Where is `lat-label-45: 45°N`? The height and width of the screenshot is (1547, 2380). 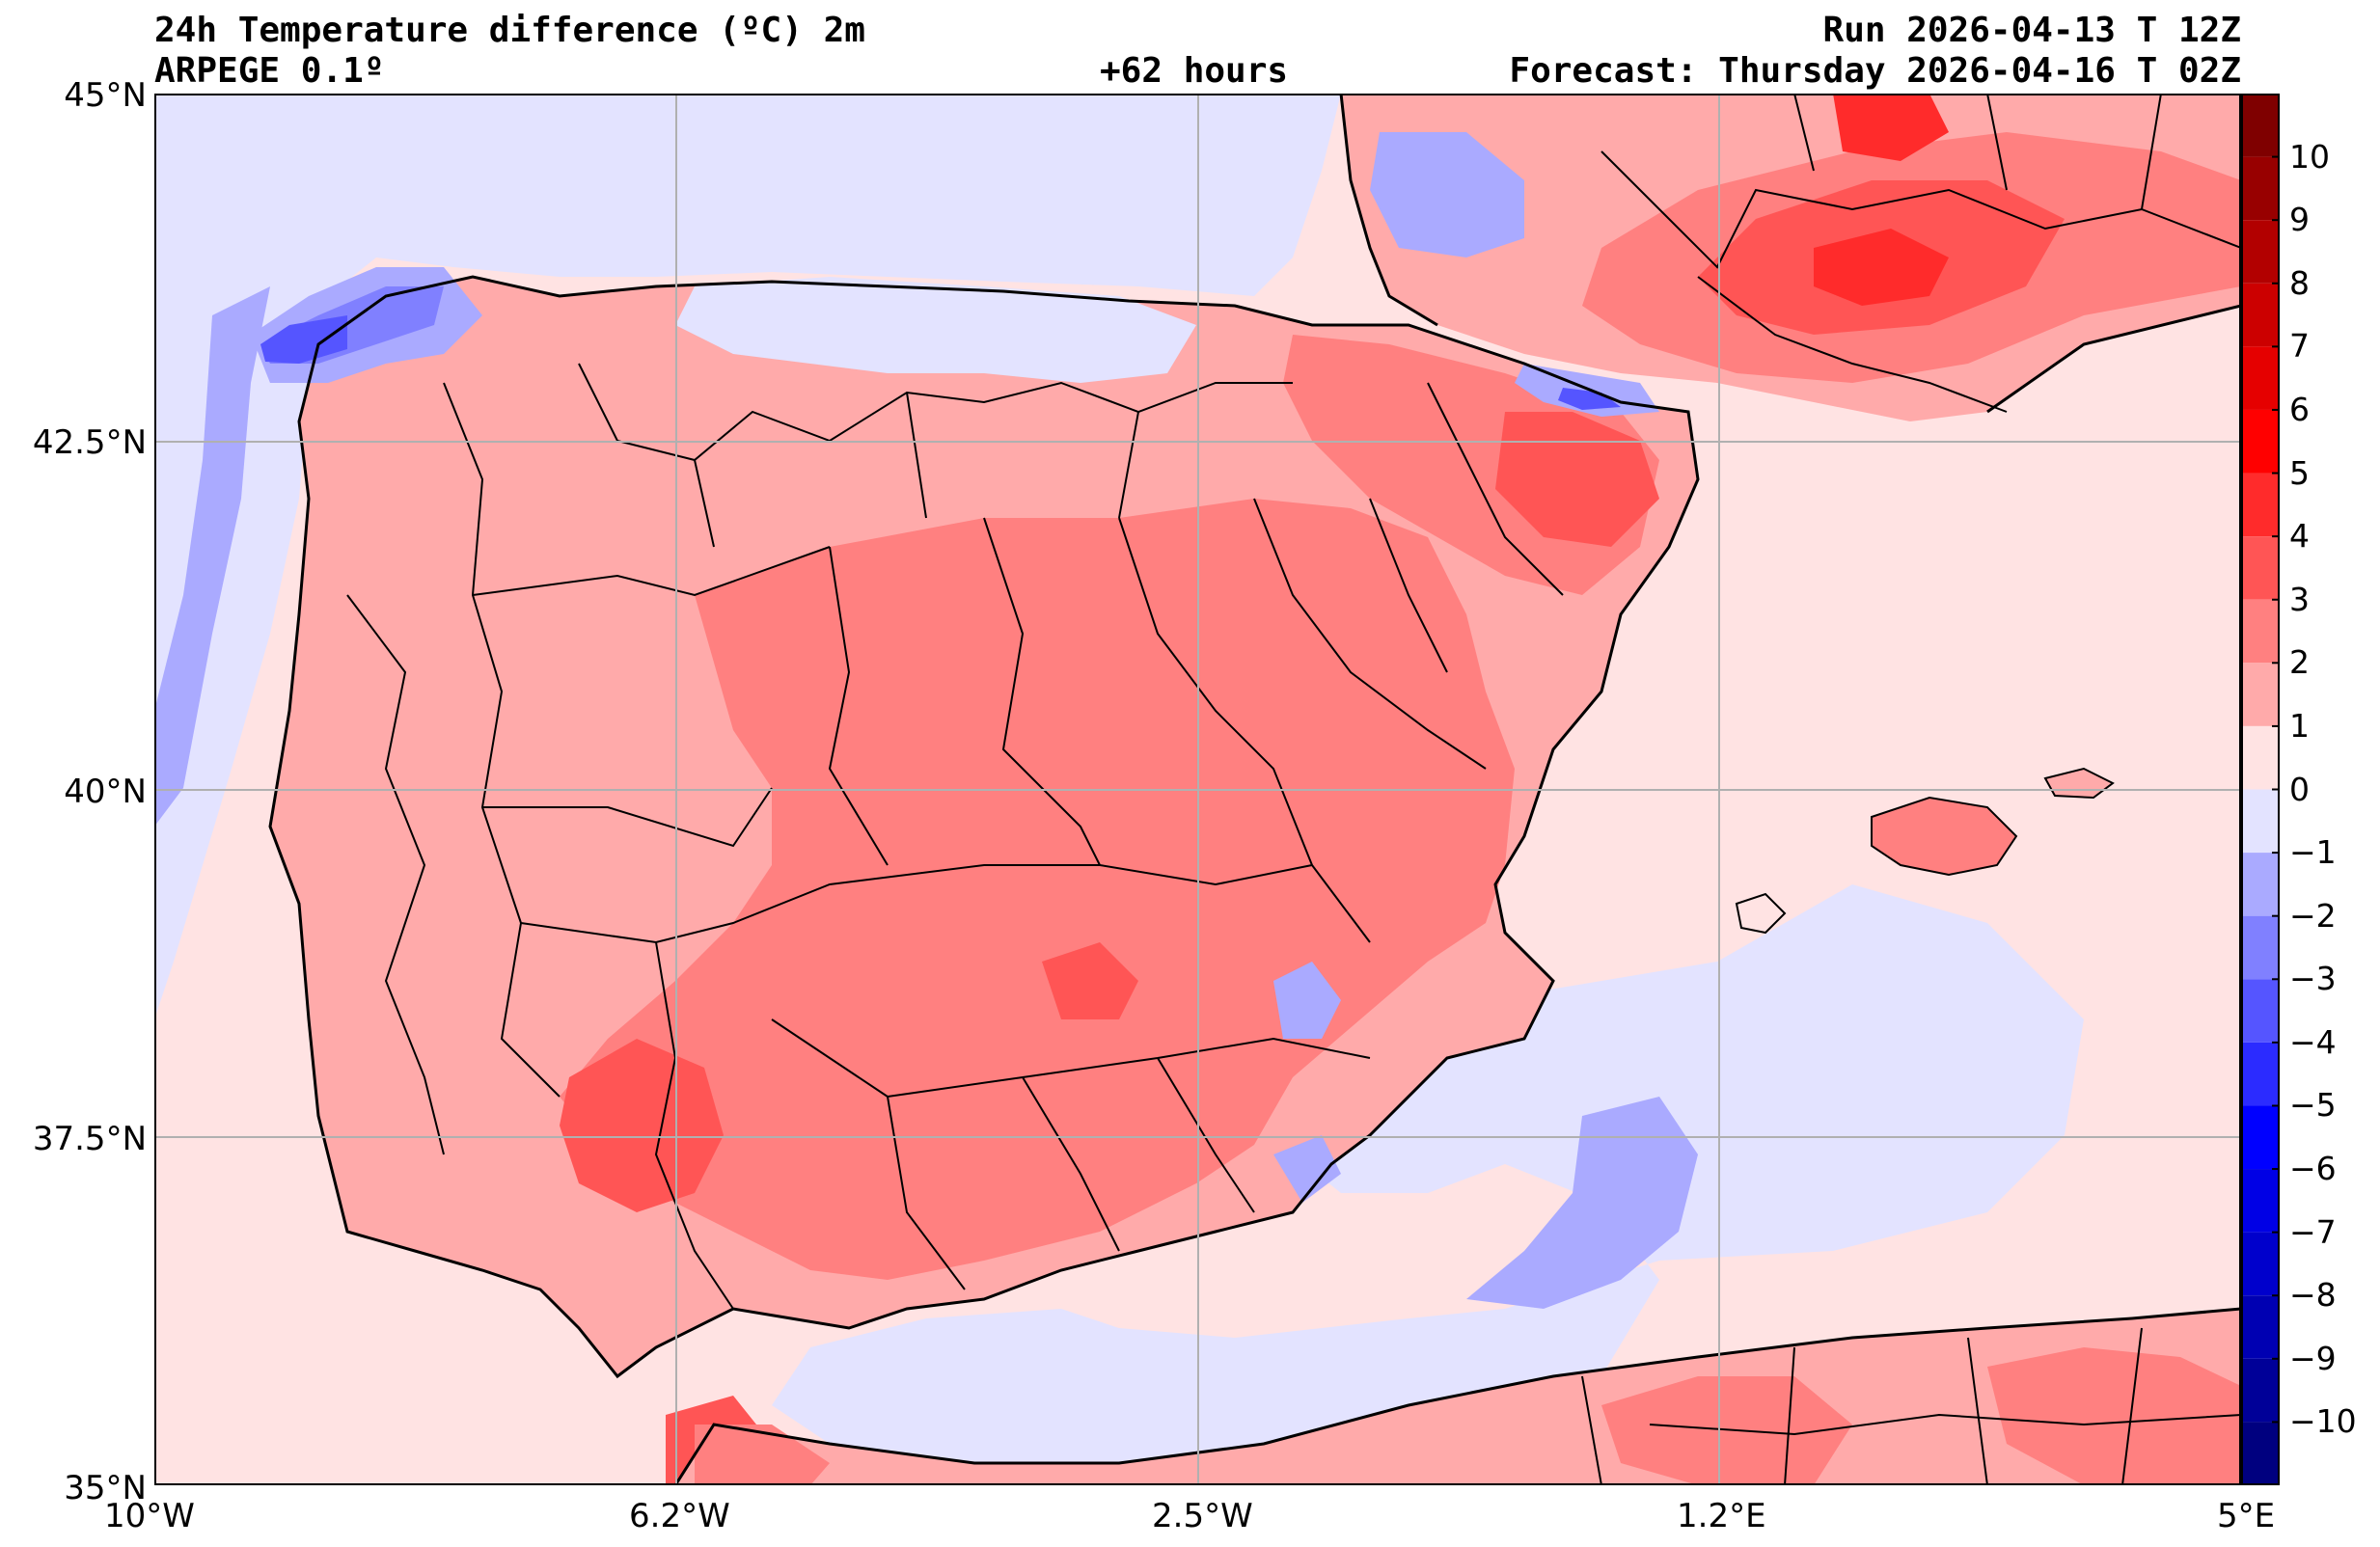
lat-label-45: 45°N is located at coordinates (106, 95).